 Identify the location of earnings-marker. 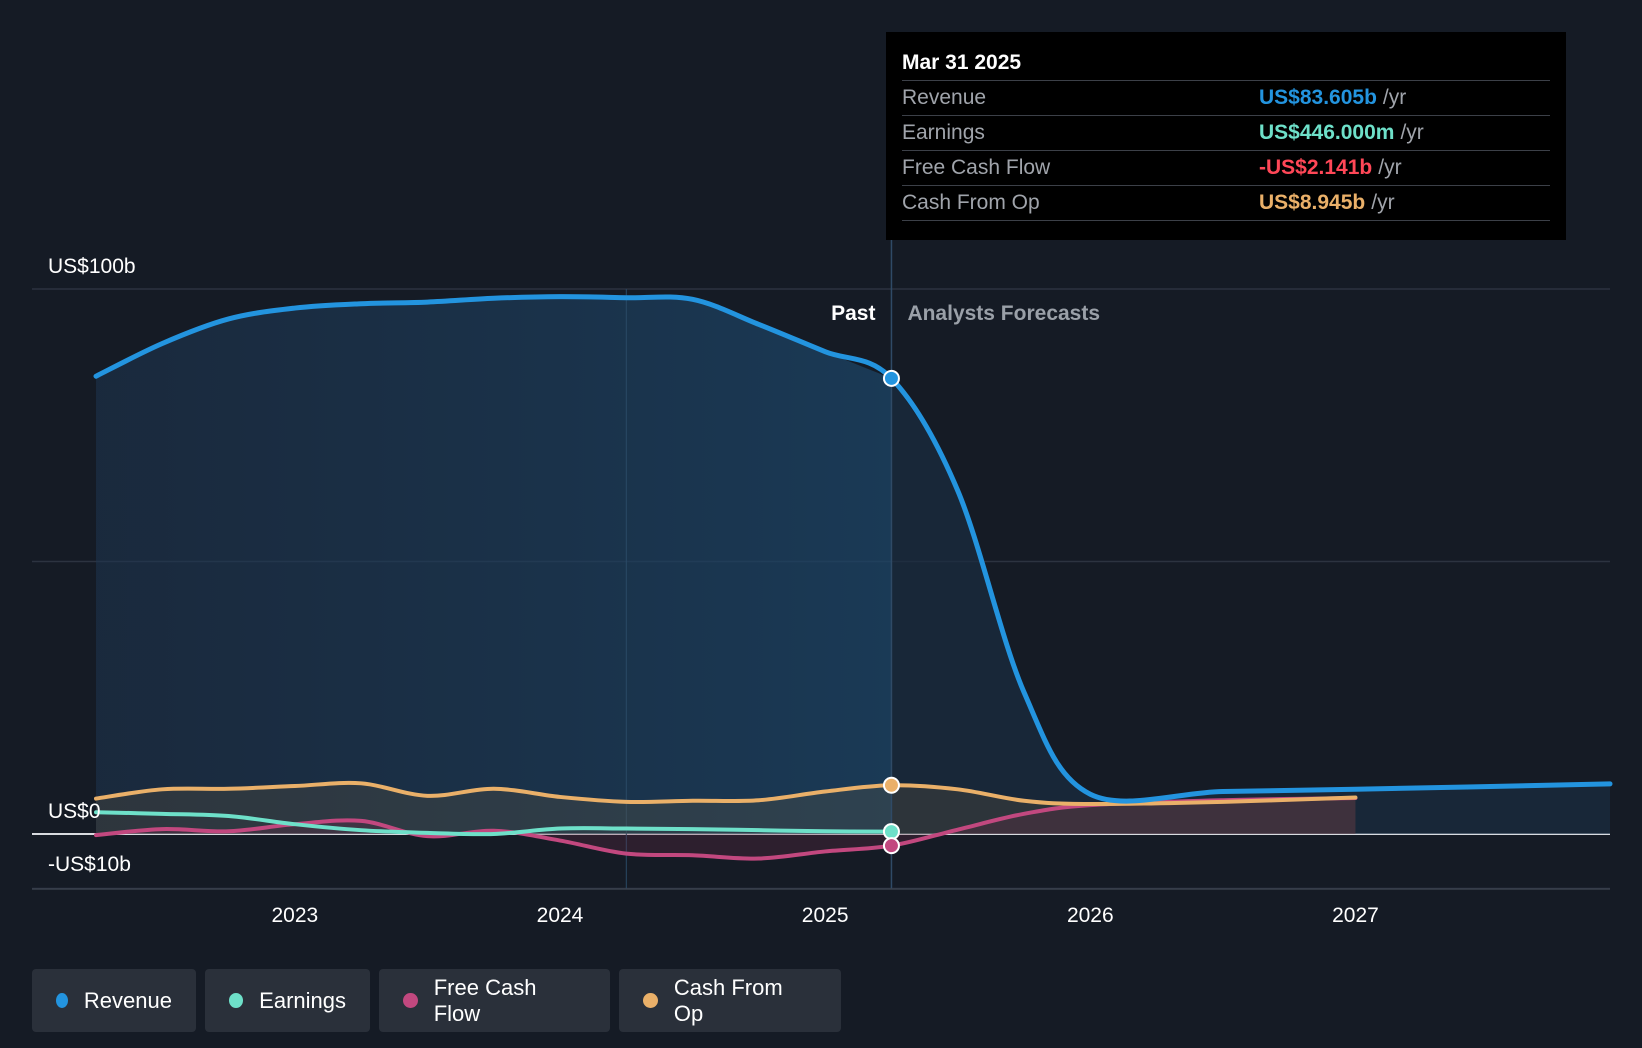
(891, 832).